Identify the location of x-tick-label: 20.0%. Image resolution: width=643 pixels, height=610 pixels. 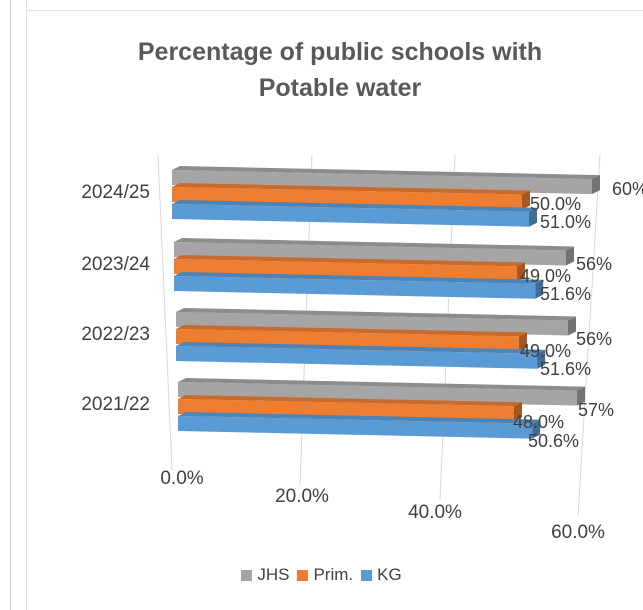
(302, 496).